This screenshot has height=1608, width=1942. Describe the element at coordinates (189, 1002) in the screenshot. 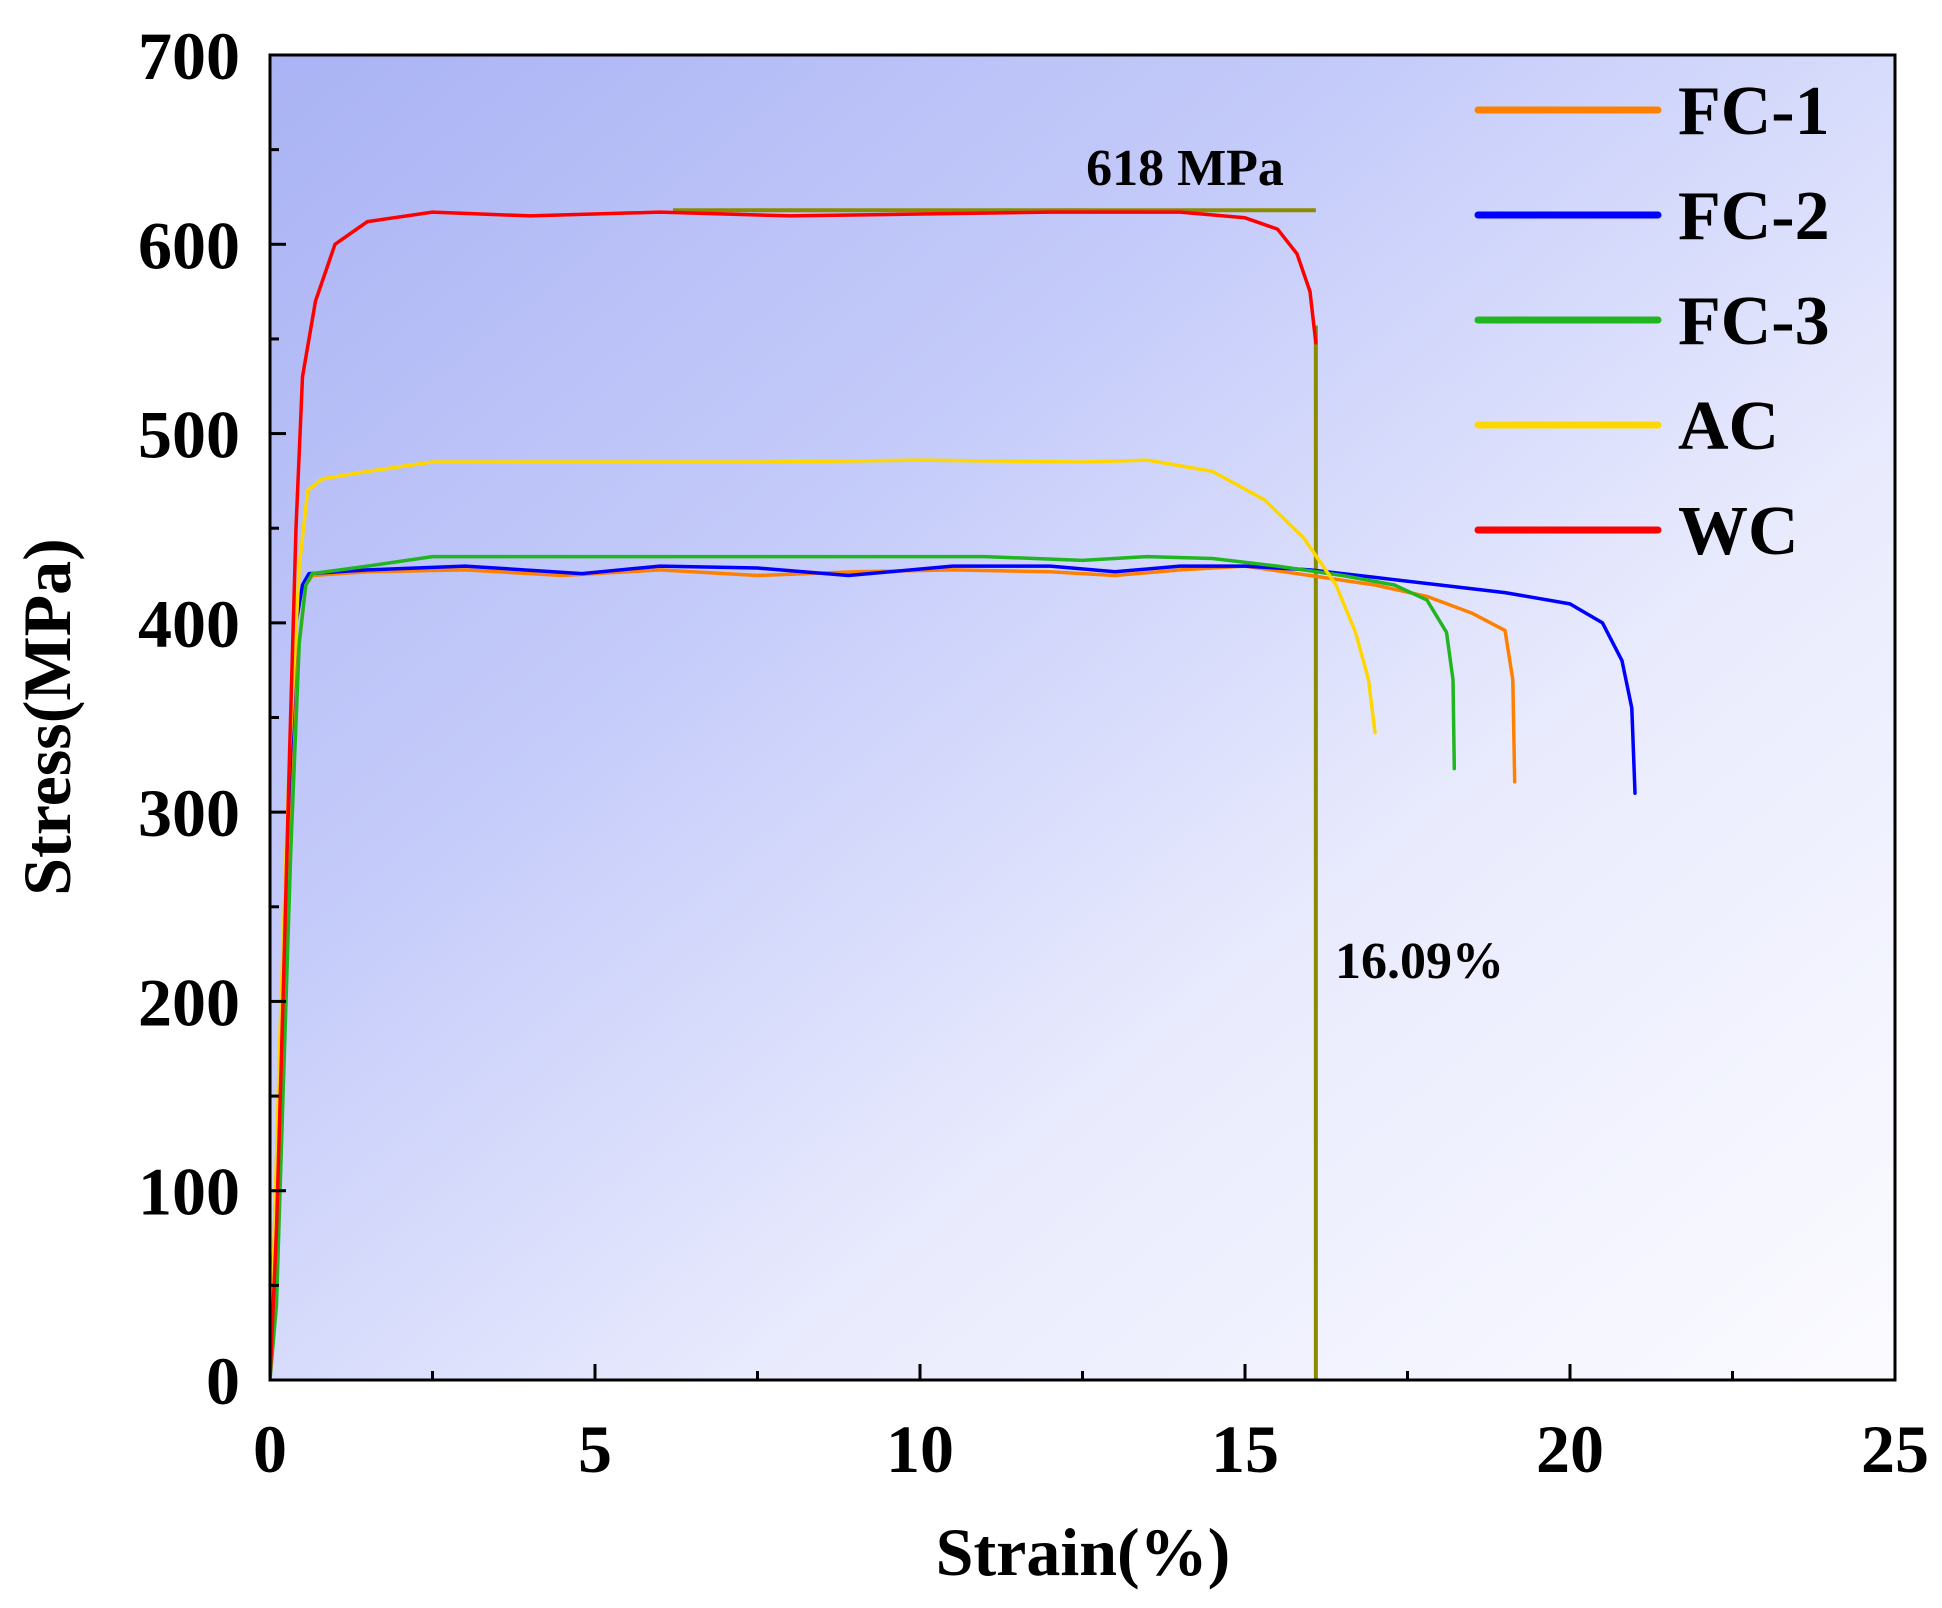

I see `y-tick-label: 200` at that location.